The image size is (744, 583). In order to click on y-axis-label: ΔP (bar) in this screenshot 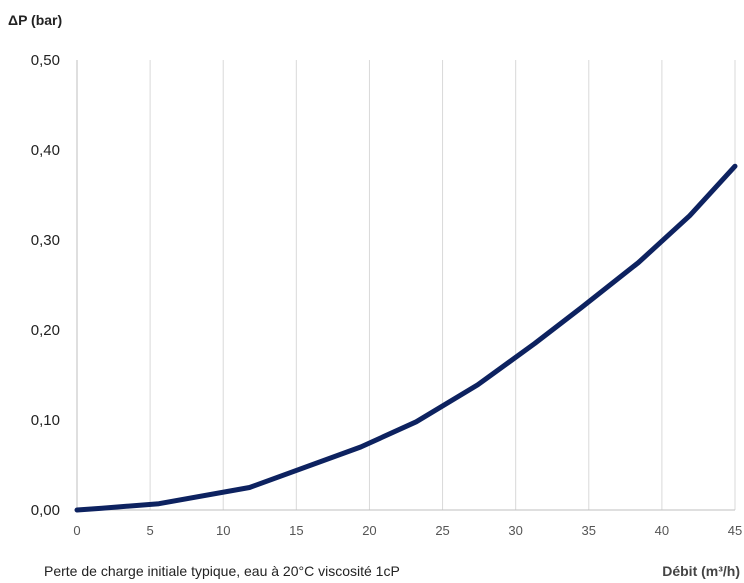, I will do `click(35, 20)`.